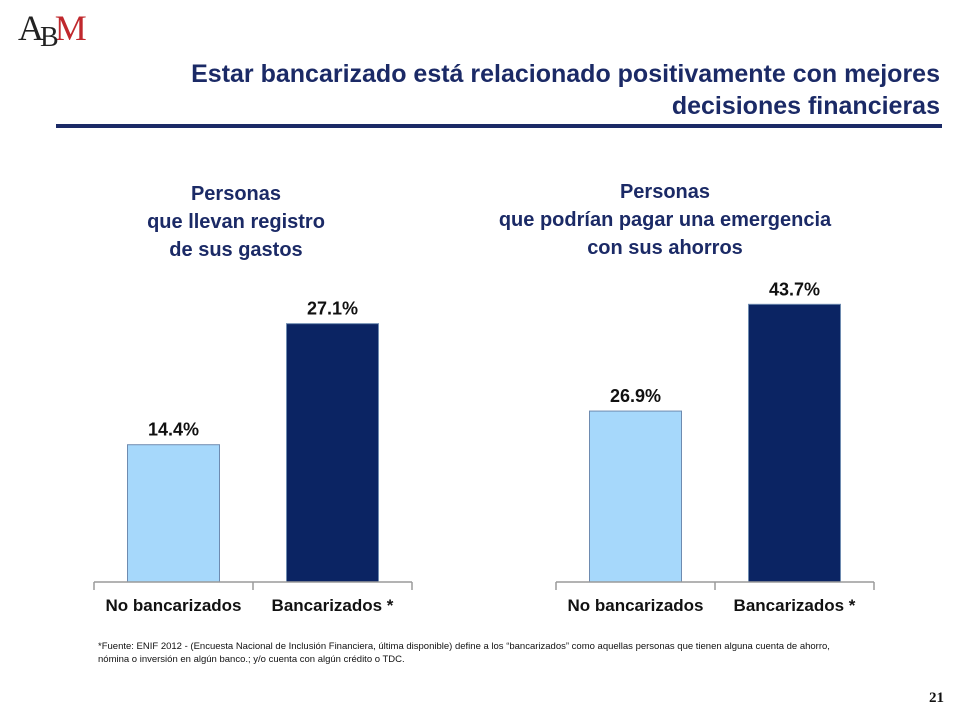  What do you see at coordinates (936, 698) in the screenshot?
I see `page-number: 21` at bounding box center [936, 698].